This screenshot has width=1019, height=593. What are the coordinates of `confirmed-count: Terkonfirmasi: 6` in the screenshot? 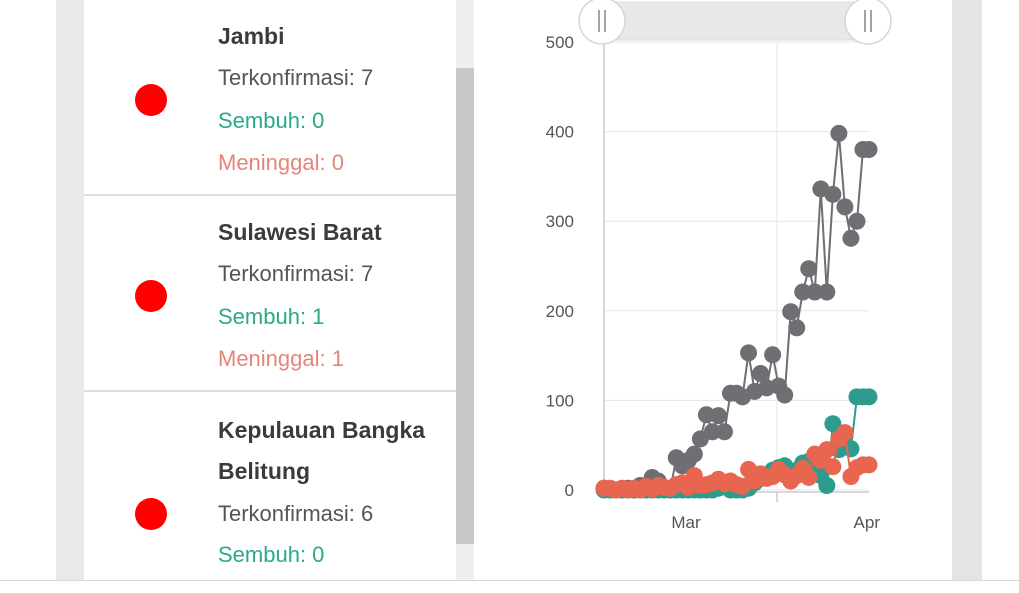 It's located at (296, 513).